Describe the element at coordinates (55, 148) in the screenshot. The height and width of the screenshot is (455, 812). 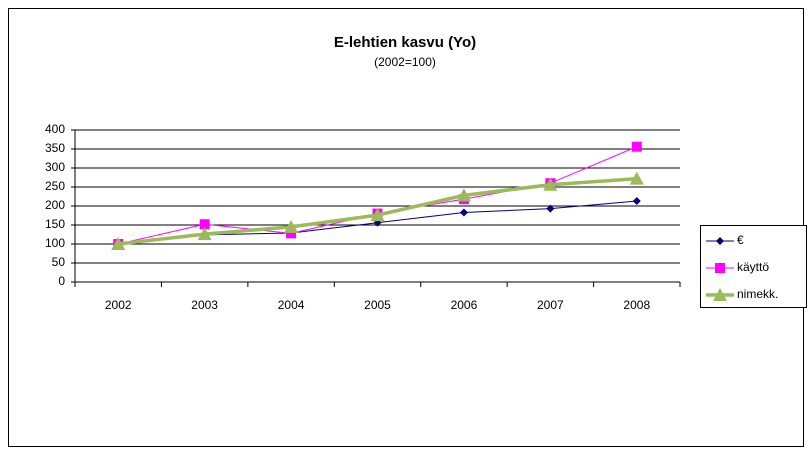
I see `y-tick-label: 350` at that location.